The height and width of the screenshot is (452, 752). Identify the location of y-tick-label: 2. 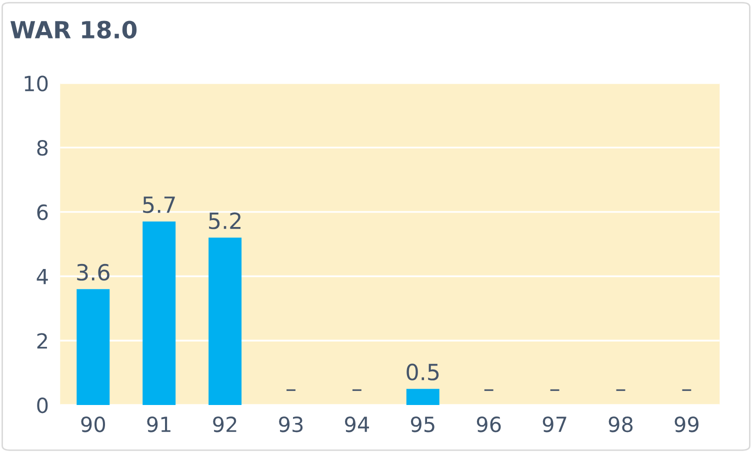
(42, 341).